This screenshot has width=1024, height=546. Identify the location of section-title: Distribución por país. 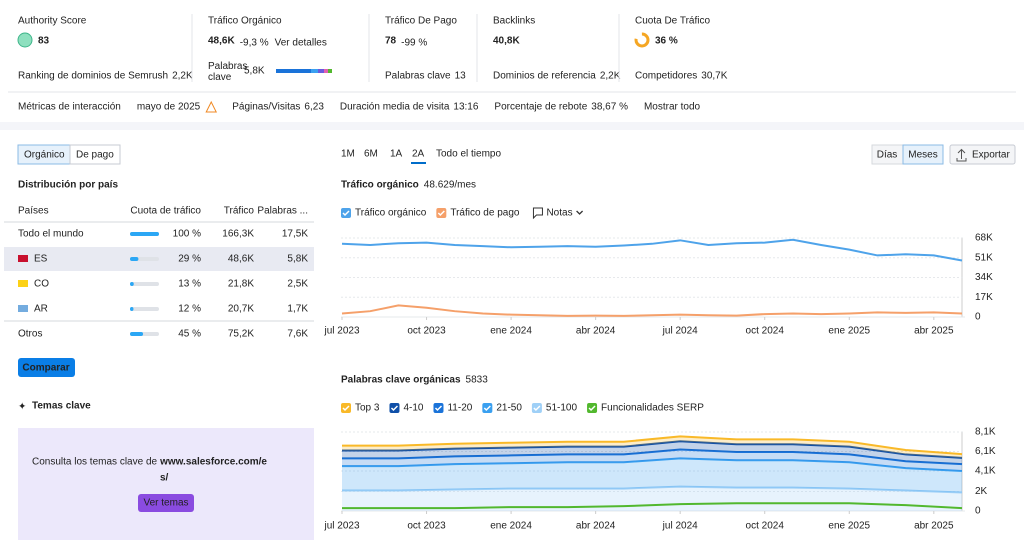
(68, 185).